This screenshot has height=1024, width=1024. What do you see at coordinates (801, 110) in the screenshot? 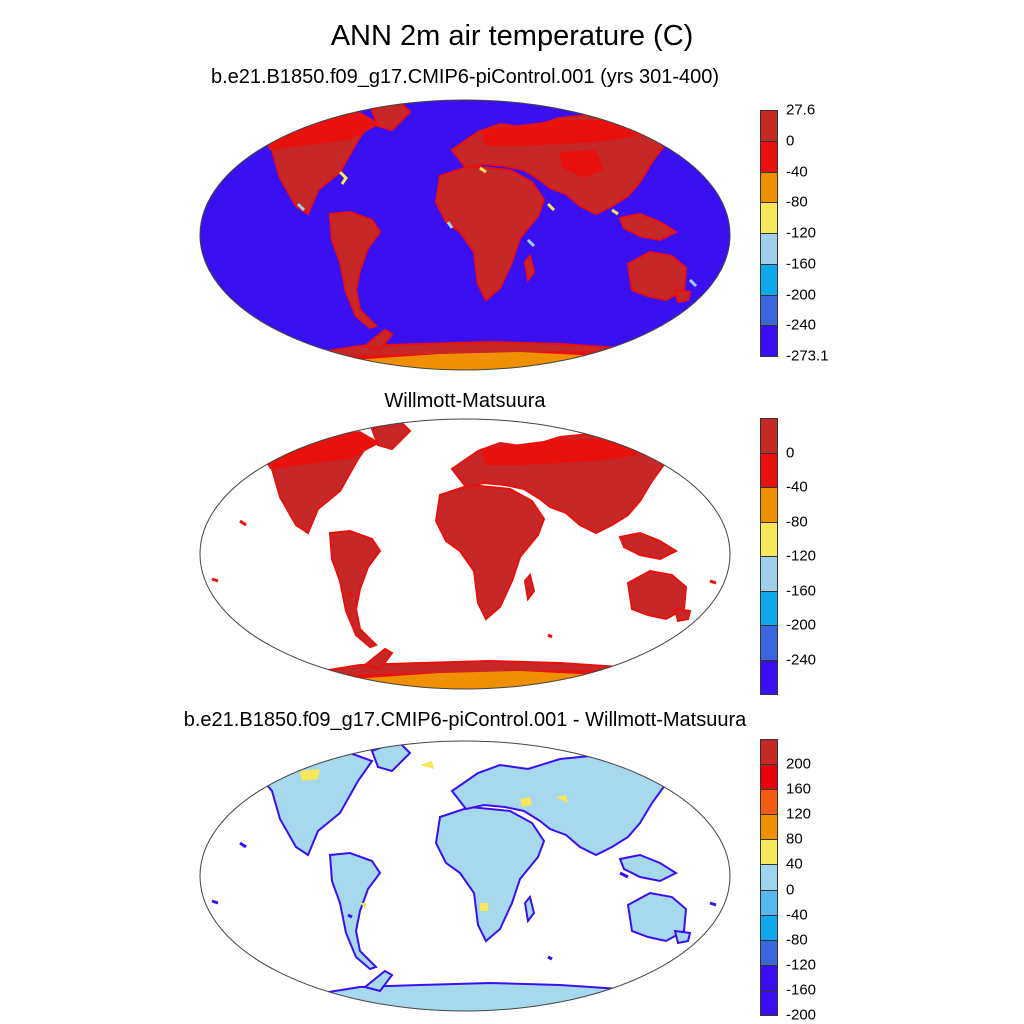
I see `colorbar-1-label: 27.6` at bounding box center [801, 110].